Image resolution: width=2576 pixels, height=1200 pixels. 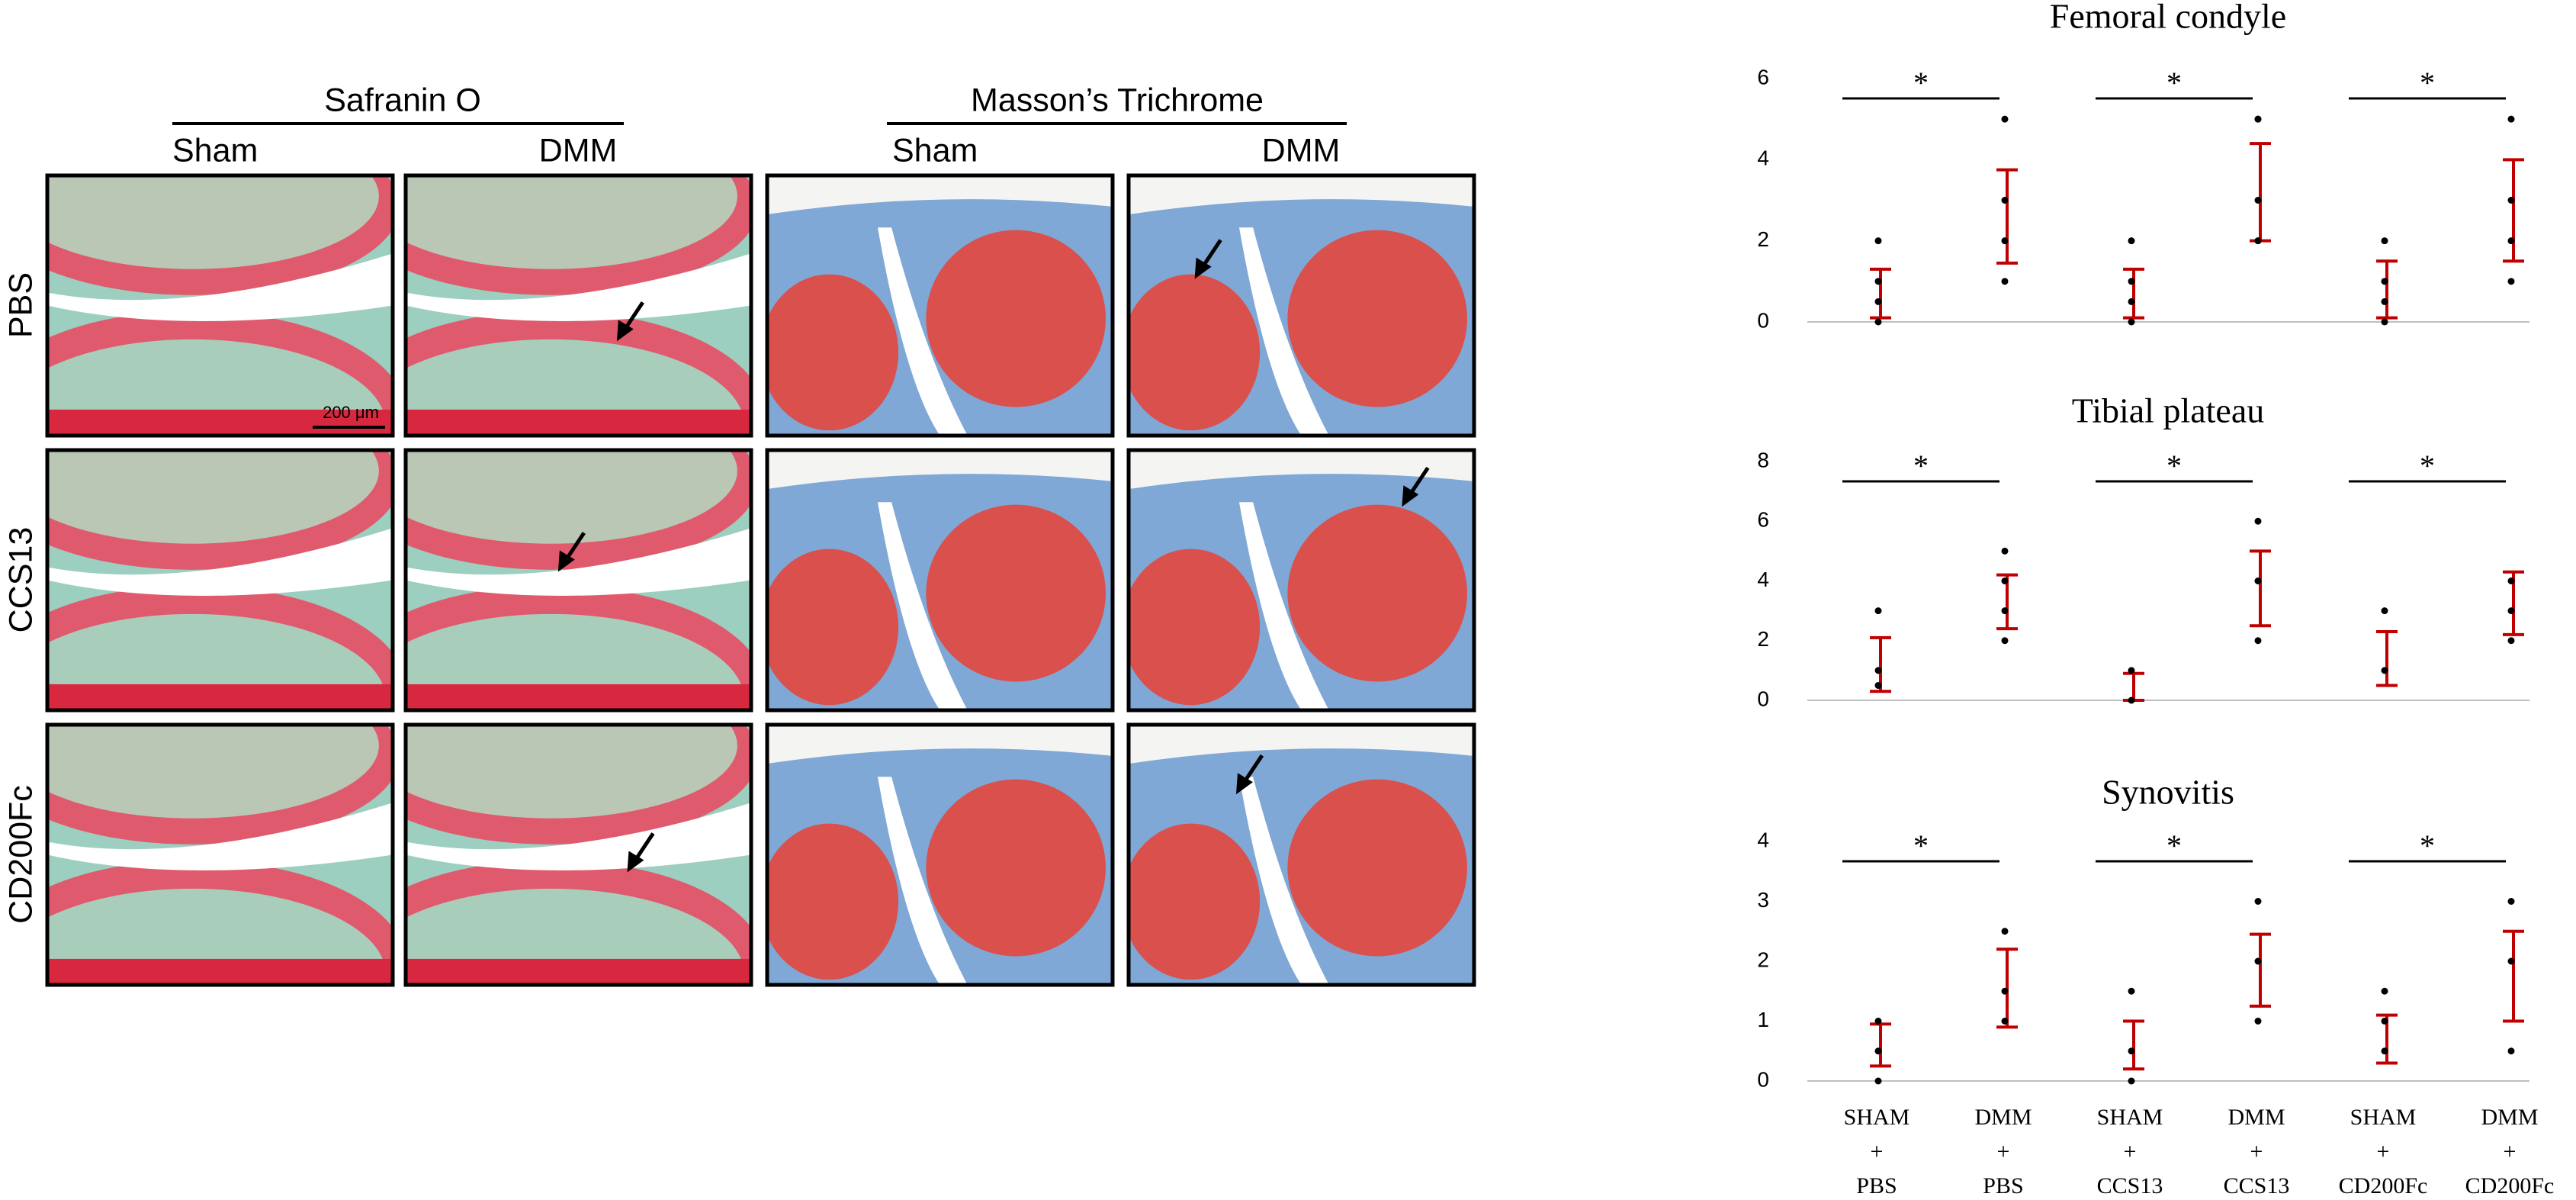 What do you see at coordinates (1763, 1019) in the screenshot?
I see `y-tick-label: 1` at bounding box center [1763, 1019].